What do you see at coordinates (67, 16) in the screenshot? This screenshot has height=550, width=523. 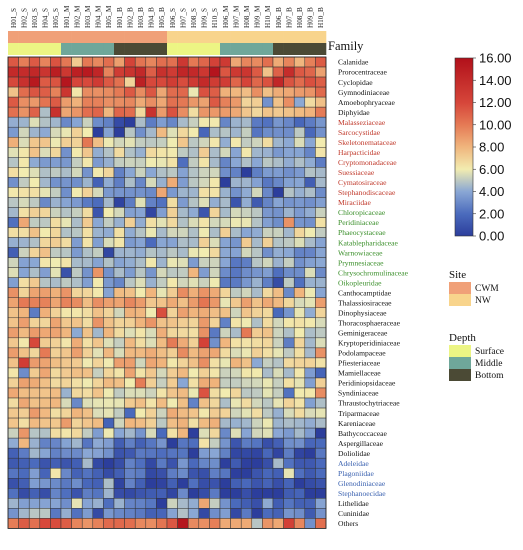 I see `column-label: H01_M` at bounding box center [67, 16].